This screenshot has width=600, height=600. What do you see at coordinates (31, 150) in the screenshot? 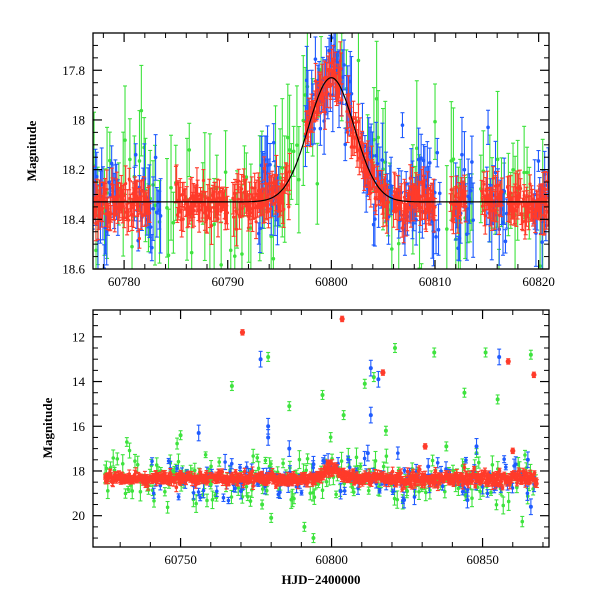
I see `top-y-axis-title: Magnitude` at bounding box center [31, 150].